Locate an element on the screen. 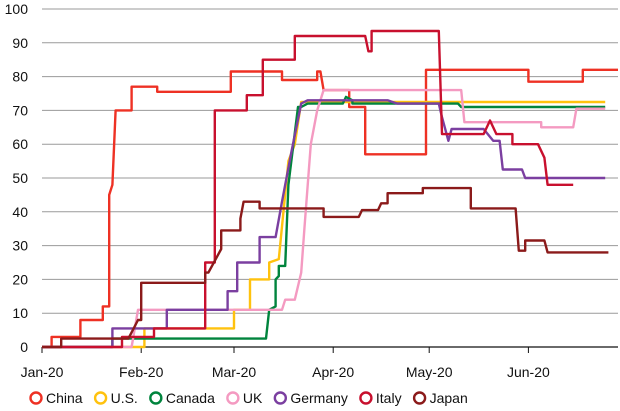 The image size is (620, 411). legend-item-china: China is located at coordinates (56, 398).